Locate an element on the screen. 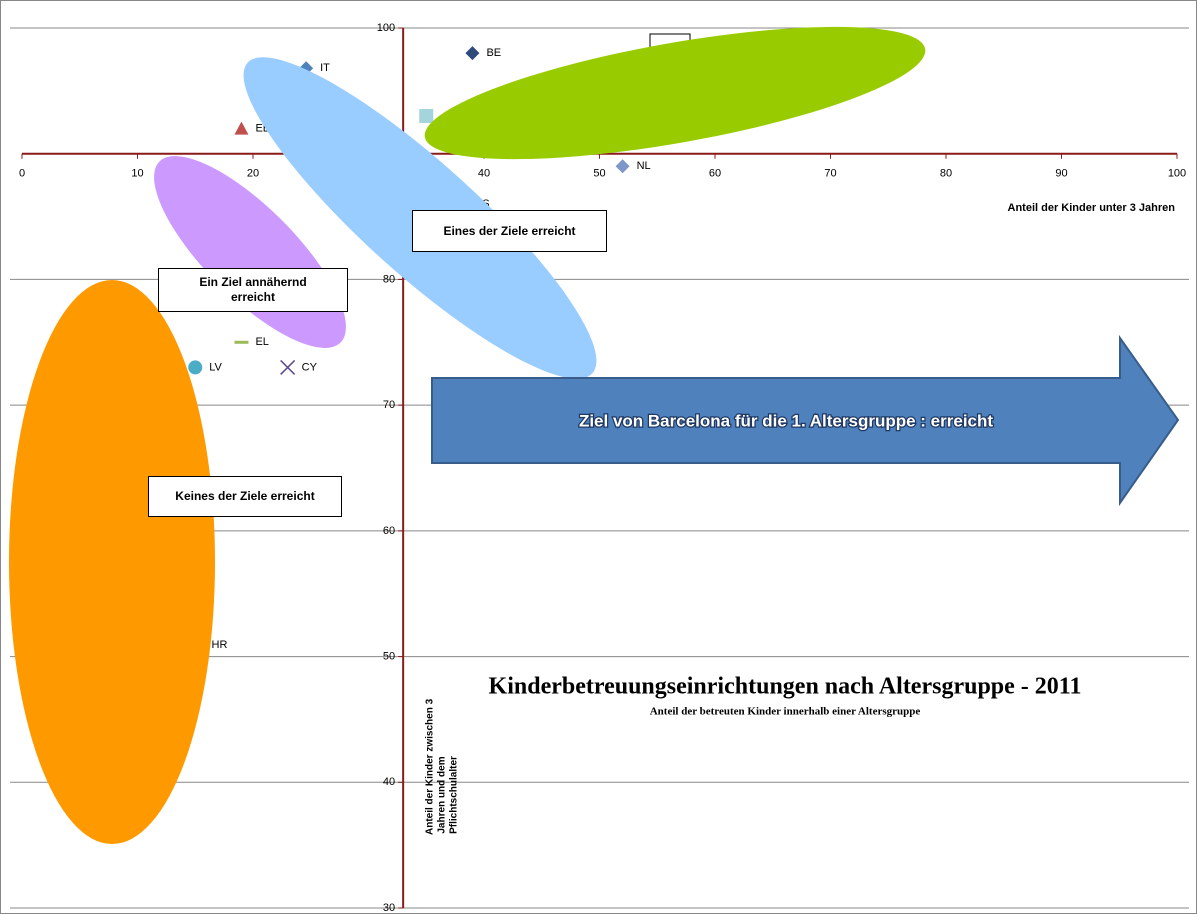 The height and width of the screenshot is (914, 1197). arrow is located at coordinates (805, 420).